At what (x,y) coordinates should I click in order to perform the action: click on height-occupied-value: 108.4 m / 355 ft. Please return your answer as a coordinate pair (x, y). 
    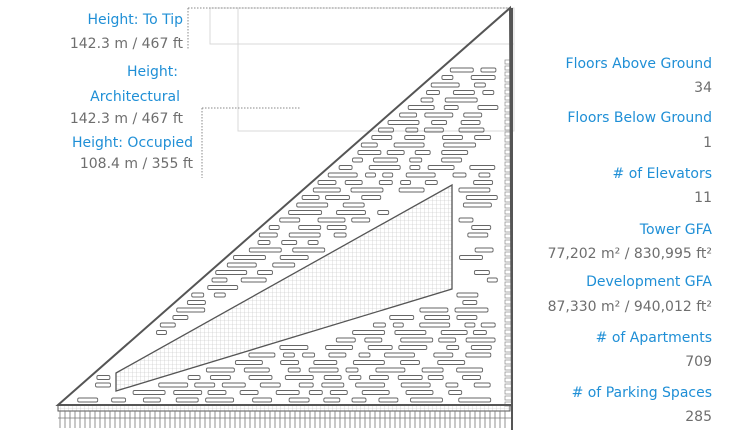
    Looking at the image, I should click on (136, 164).